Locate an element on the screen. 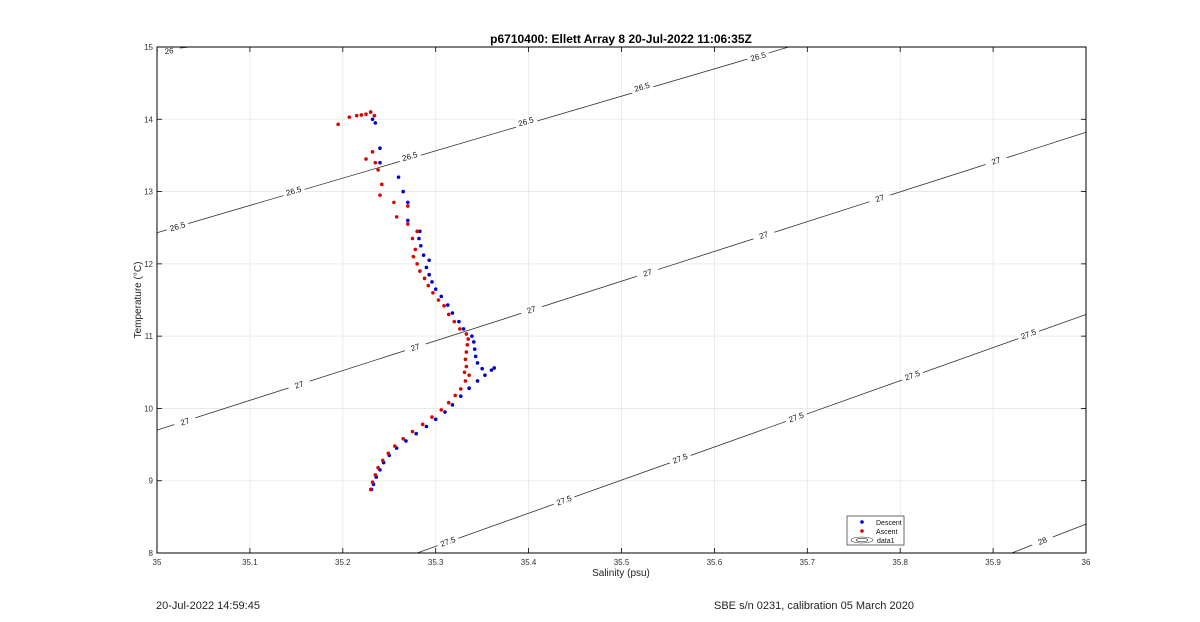  y-tick-label: 9 is located at coordinates (151, 481).